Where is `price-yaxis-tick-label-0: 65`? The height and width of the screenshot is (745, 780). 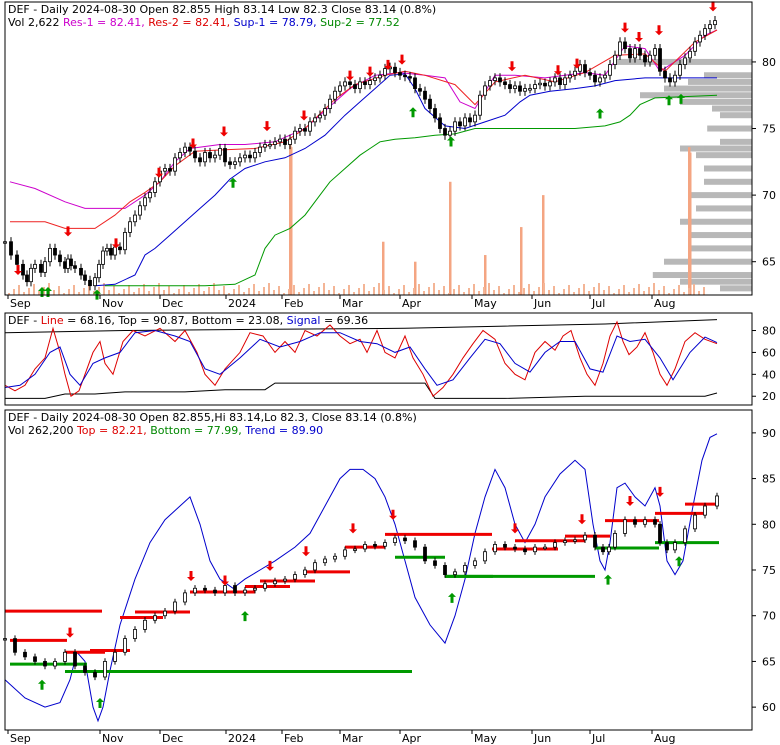 price-yaxis-tick-label-0: 65 is located at coordinates (769, 262).